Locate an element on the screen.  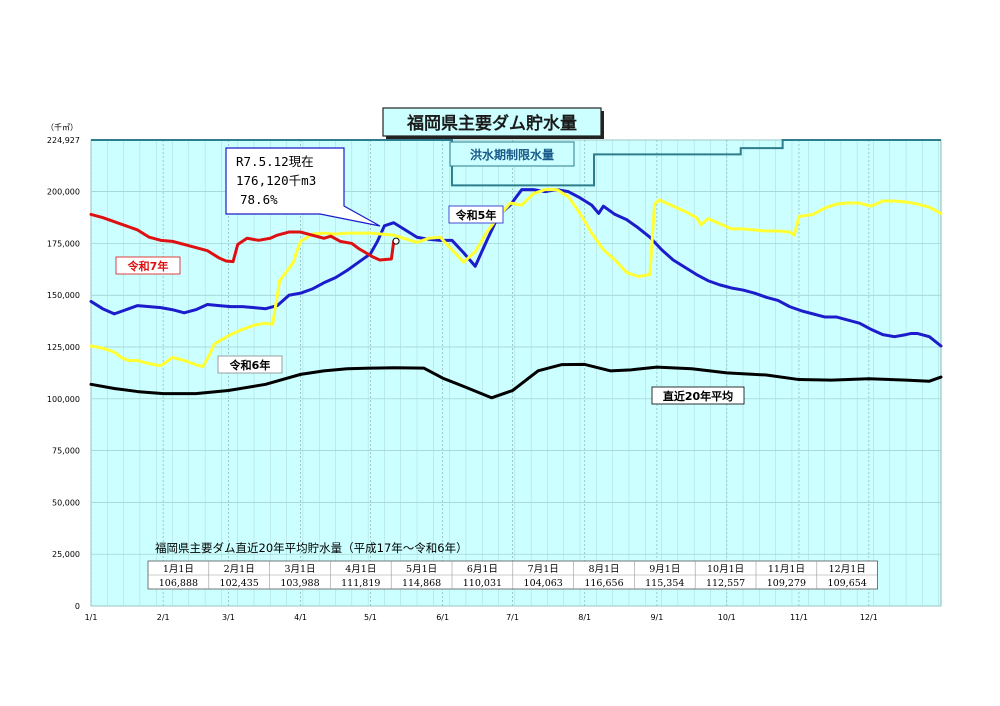
y-tick-label: 0 is located at coordinates (77, 606).